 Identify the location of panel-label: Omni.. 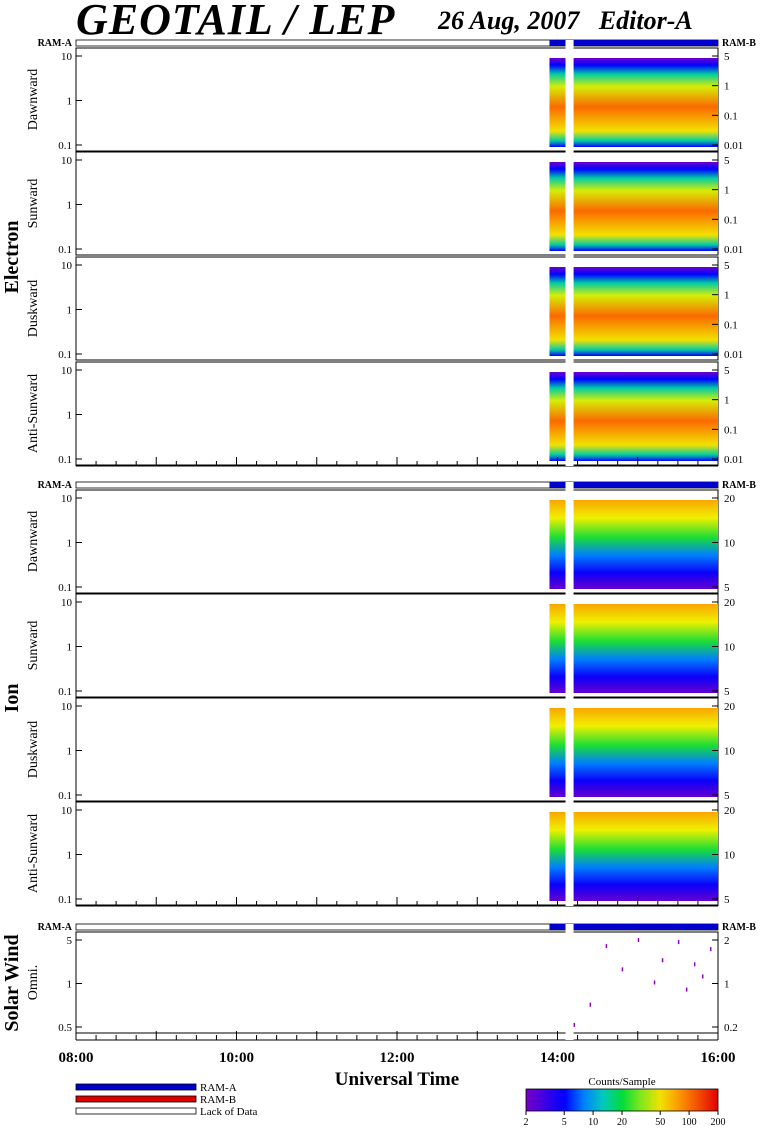
(33, 982).